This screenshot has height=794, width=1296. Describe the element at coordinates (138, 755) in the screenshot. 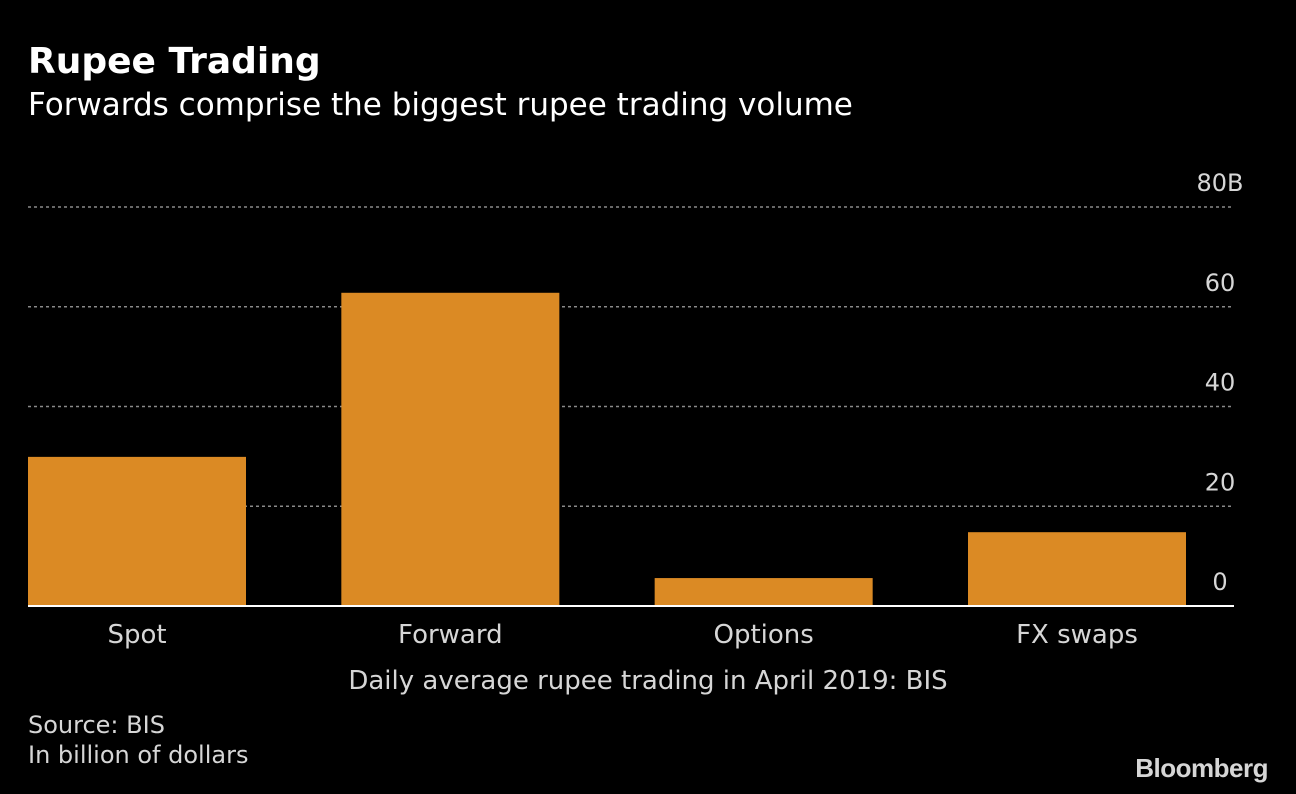

I see `unit-note: In billion of dollars` at that location.